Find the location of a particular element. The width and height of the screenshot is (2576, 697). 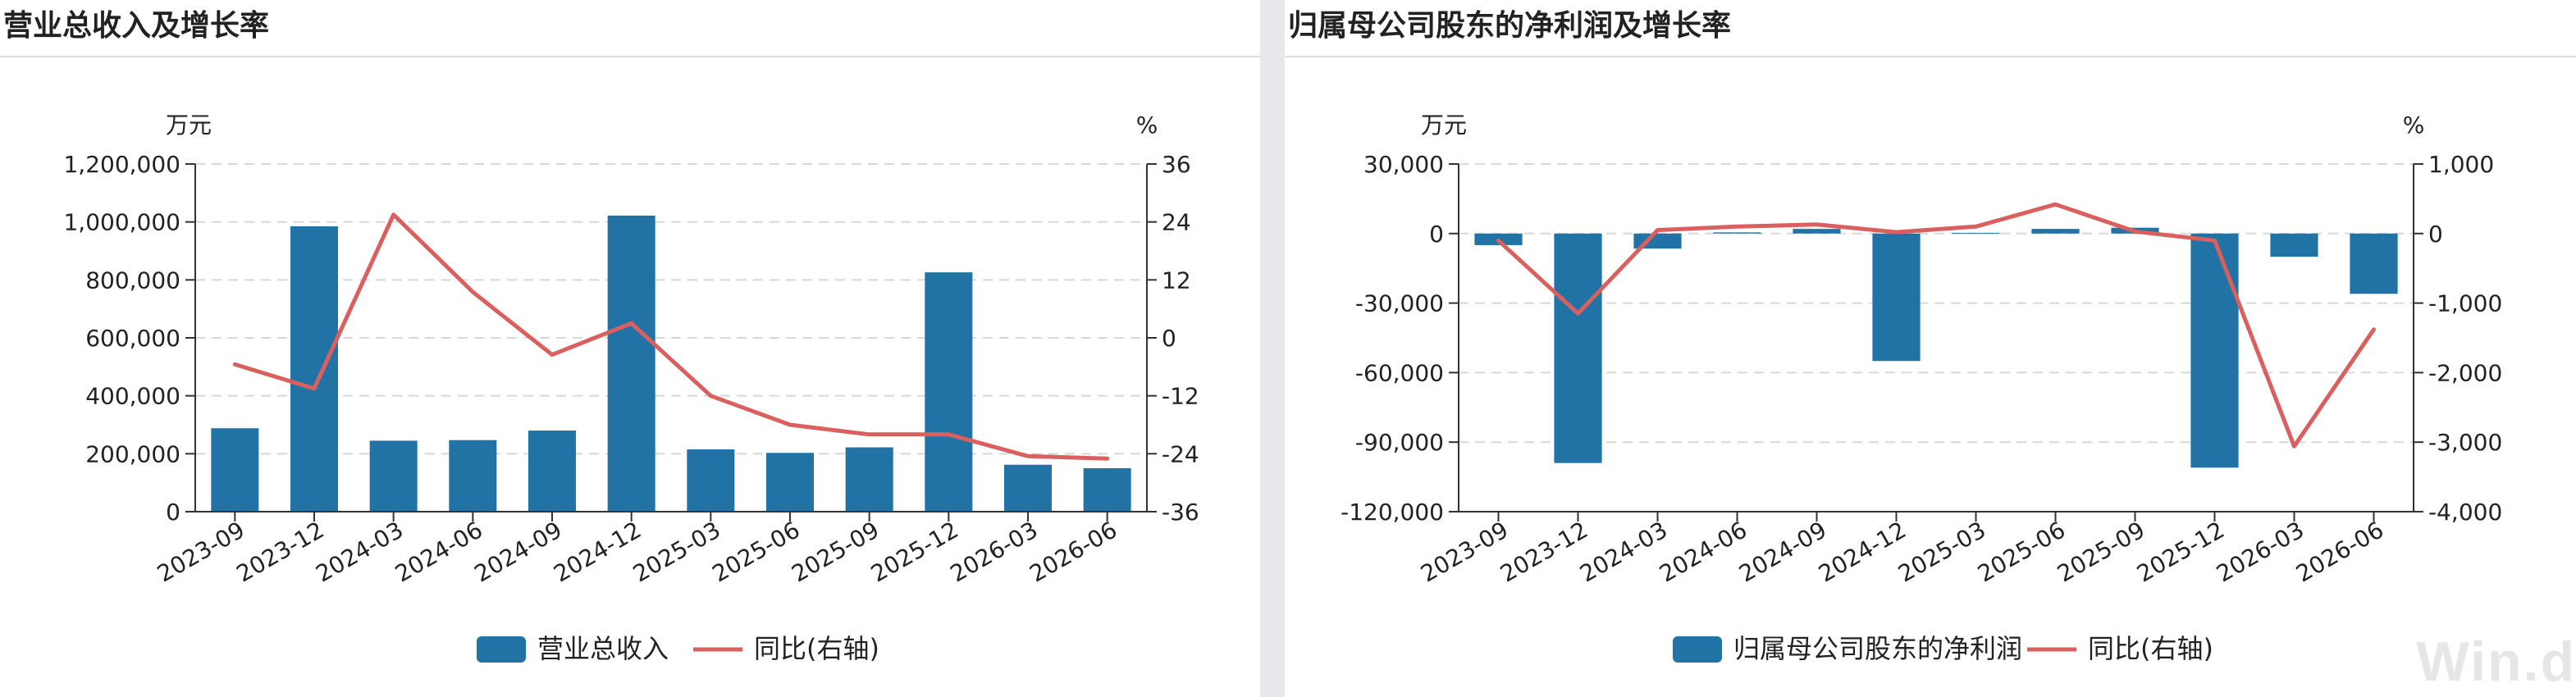

y2-tick-label: -24 is located at coordinates (1181, 453).